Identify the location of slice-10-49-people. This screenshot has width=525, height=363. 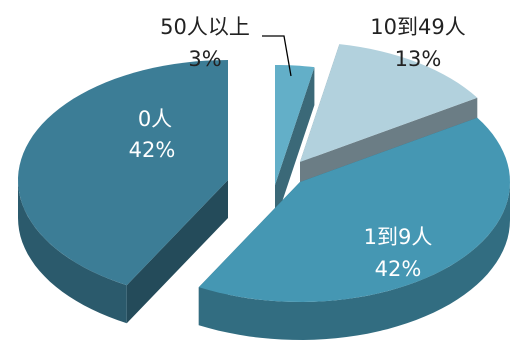
(389, 122).